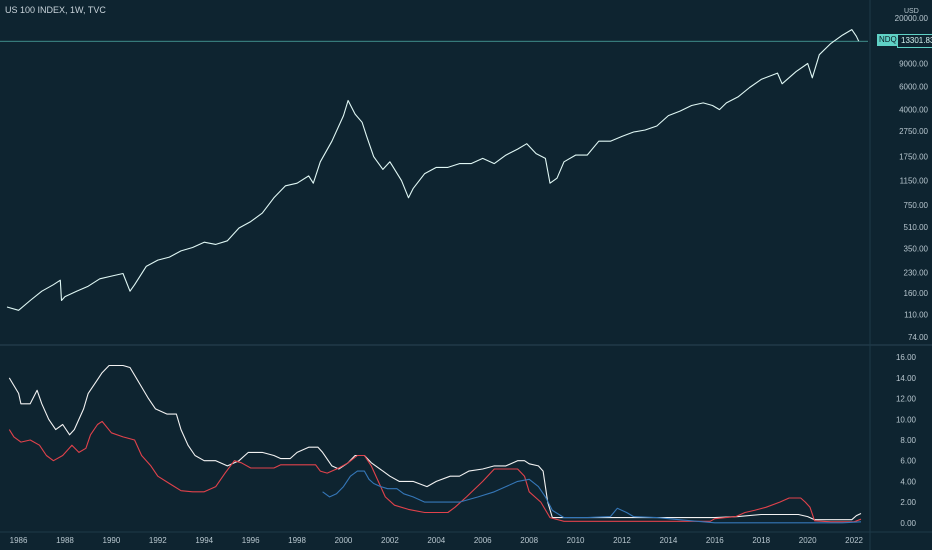  I want to click on rate-tick-label: 12.00, so click(906, 399).